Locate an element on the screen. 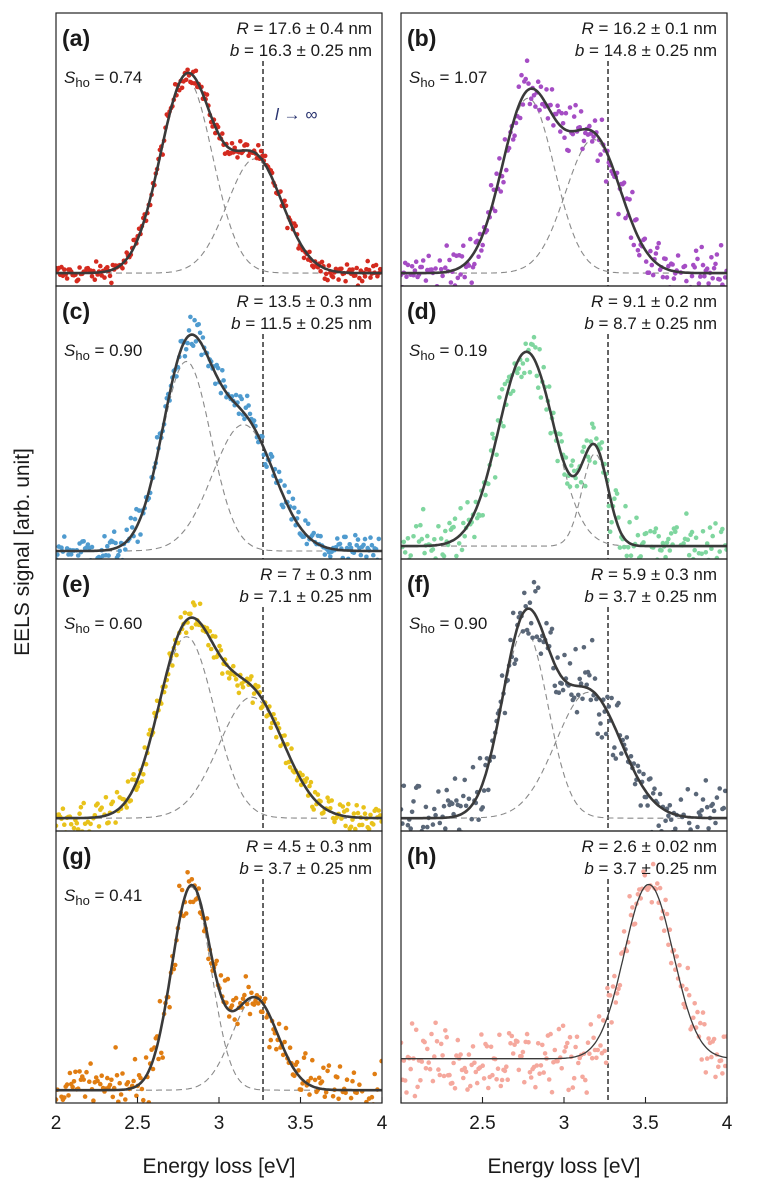 The image size is (763, 1195). y-axis-title: EELS signal [arb. unit] is located at coordinates (22, 552).